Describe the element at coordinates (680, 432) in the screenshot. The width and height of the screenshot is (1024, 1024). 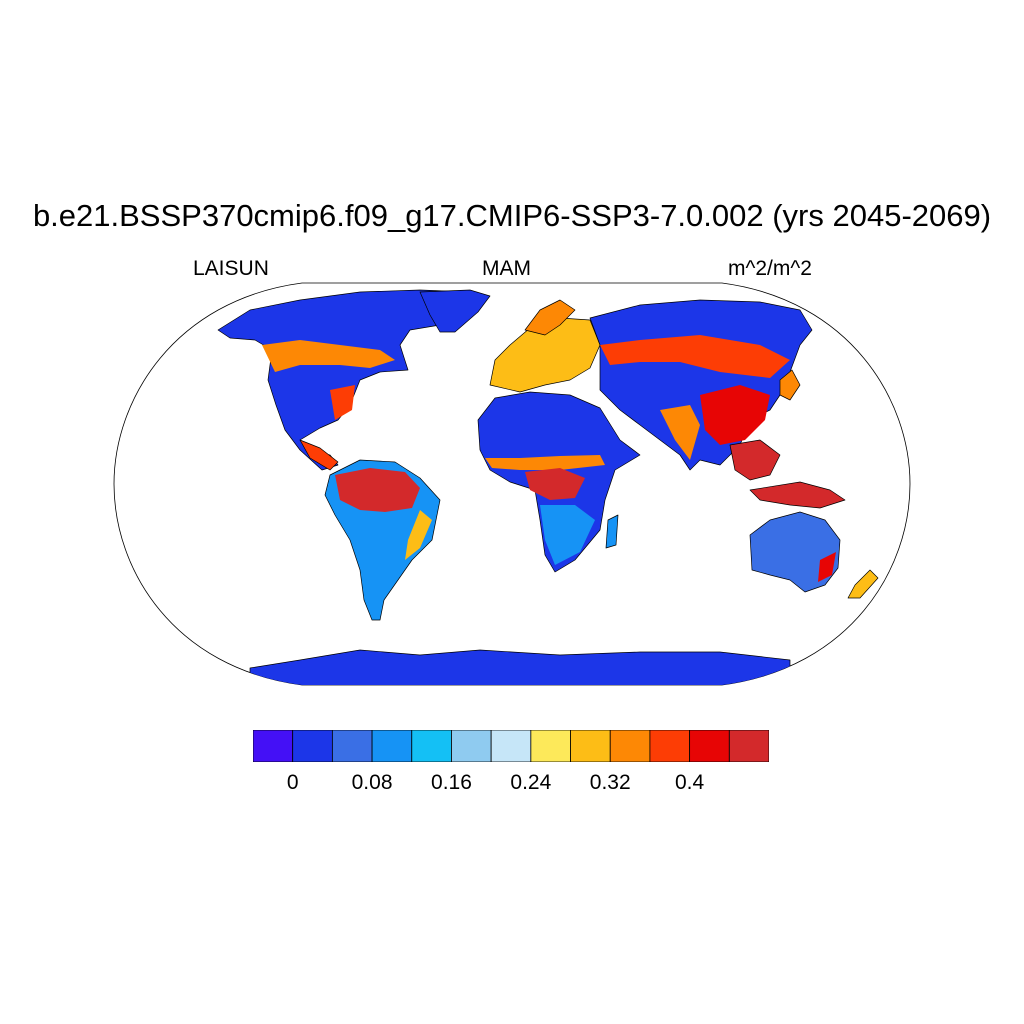
I see `india` at that location.